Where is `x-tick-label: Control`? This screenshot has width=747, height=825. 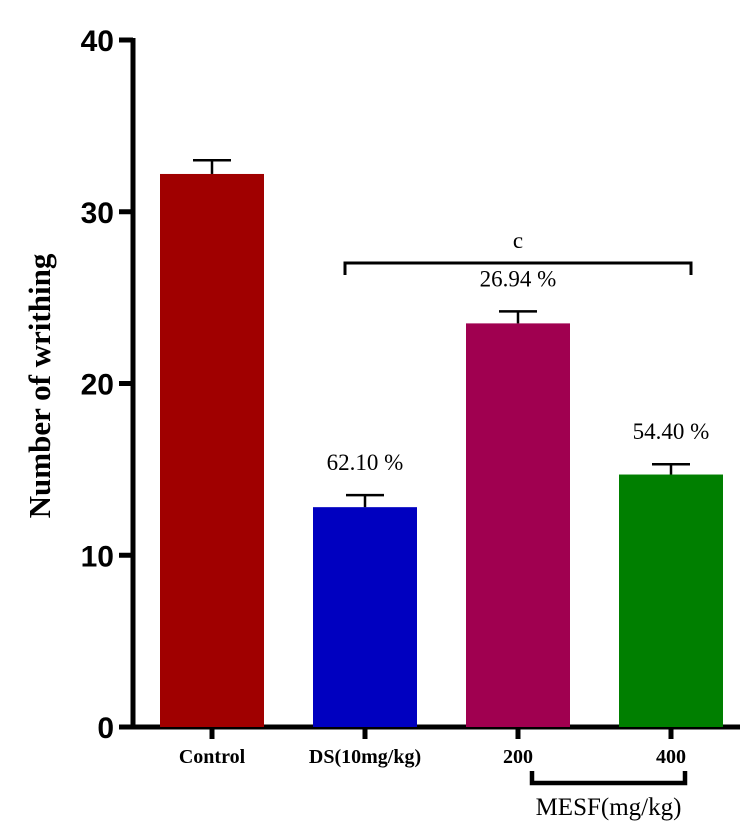 x-tick-label: Control is located at coordinates (212, 757).